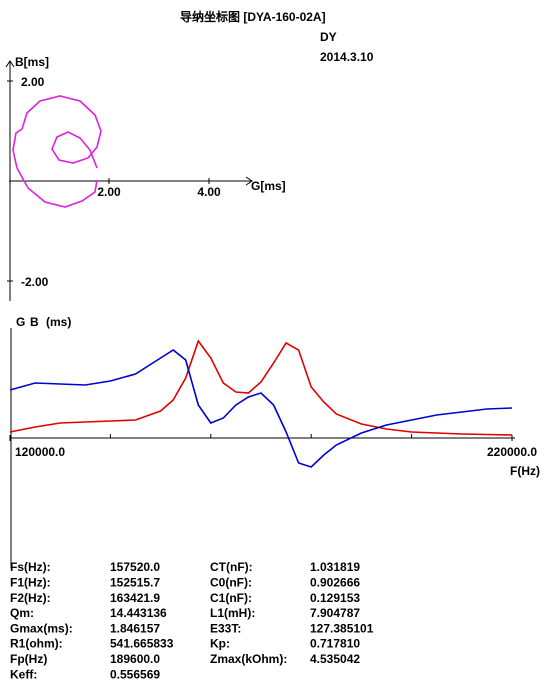 This screenshot has width=550, height=700. I want to click on x-tick-label: 4.00, so click(209, 192).